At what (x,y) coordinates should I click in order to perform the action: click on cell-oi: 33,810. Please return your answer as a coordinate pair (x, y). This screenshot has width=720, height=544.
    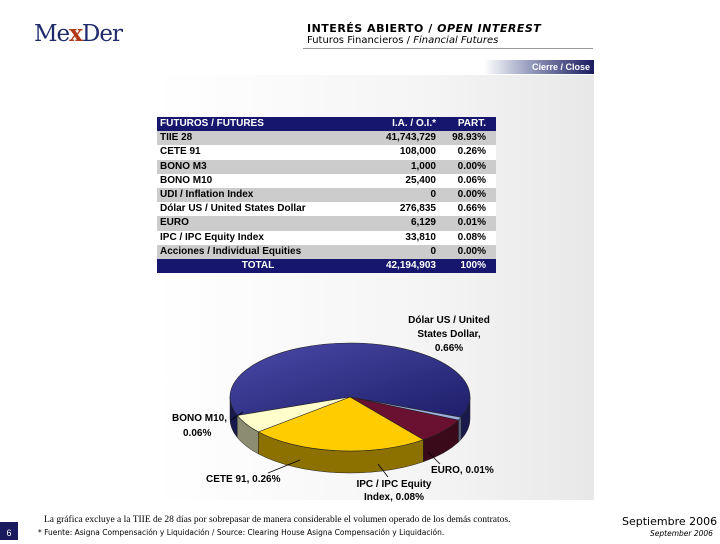
    Looking at the image, I should click on (399, 237).